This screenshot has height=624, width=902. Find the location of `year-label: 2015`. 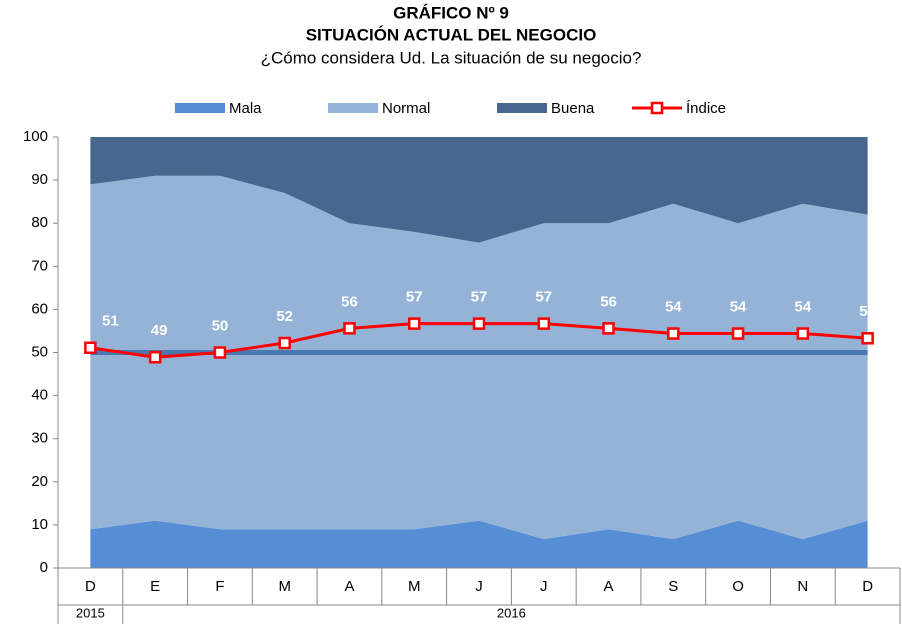

year-label: 2015 is located at coordinates (90, 612).